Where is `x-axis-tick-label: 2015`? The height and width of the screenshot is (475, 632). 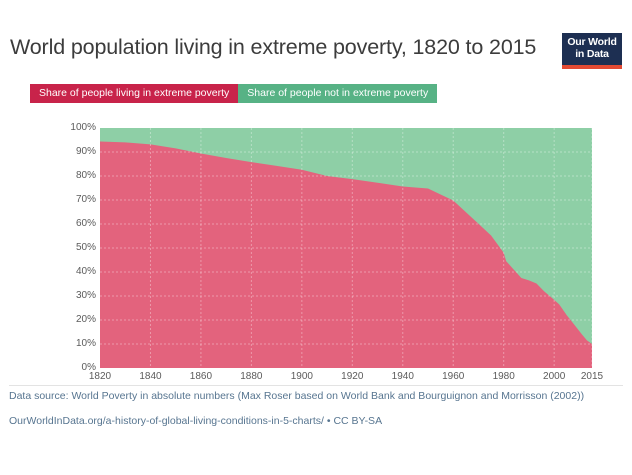 x-axis-tick-label: 2015 is located at coordinates (592, 376).